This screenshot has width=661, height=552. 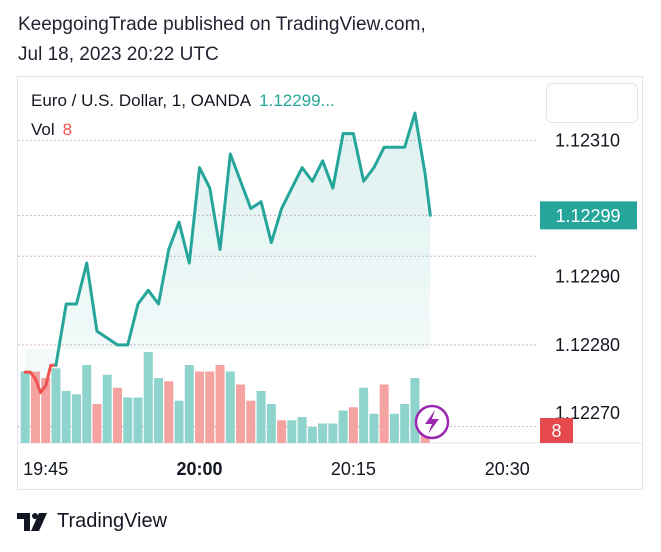 I want to click on y-tick-label: 1.12290, so click(x=587, y=277).